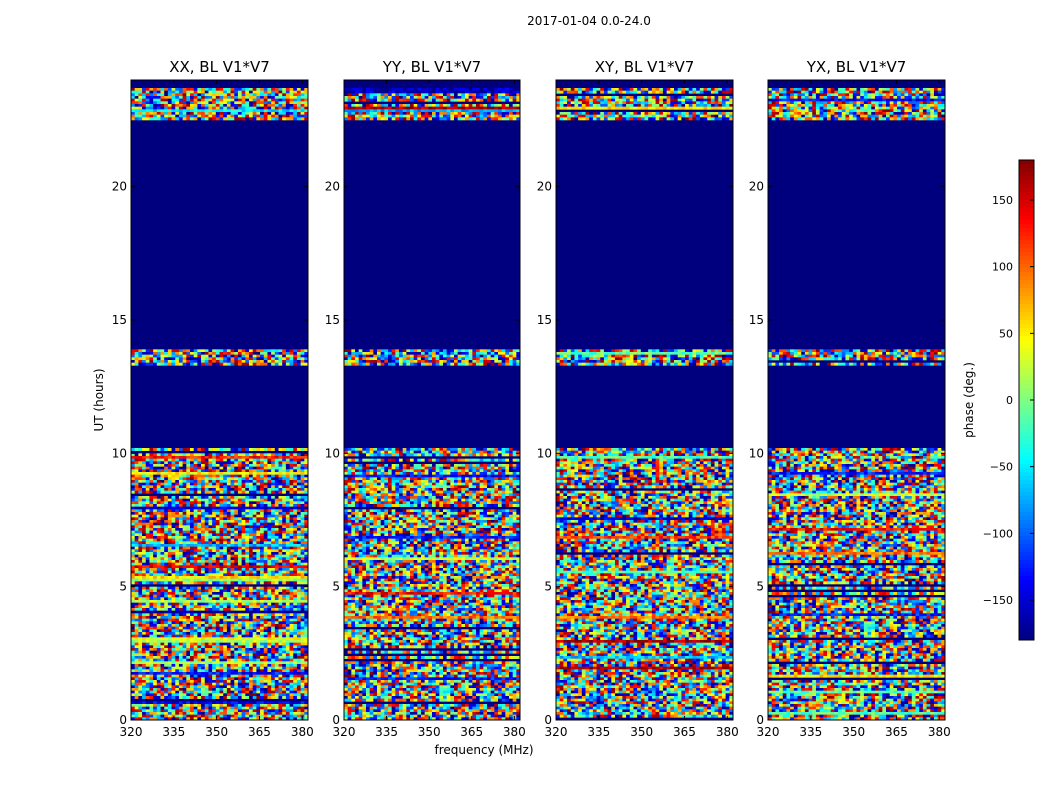 This screenshot has width=1050, height=800. Describe the element at coordinates (998, 600) in the screenshot. I see `colorbar-tick-label: −150` at that location.